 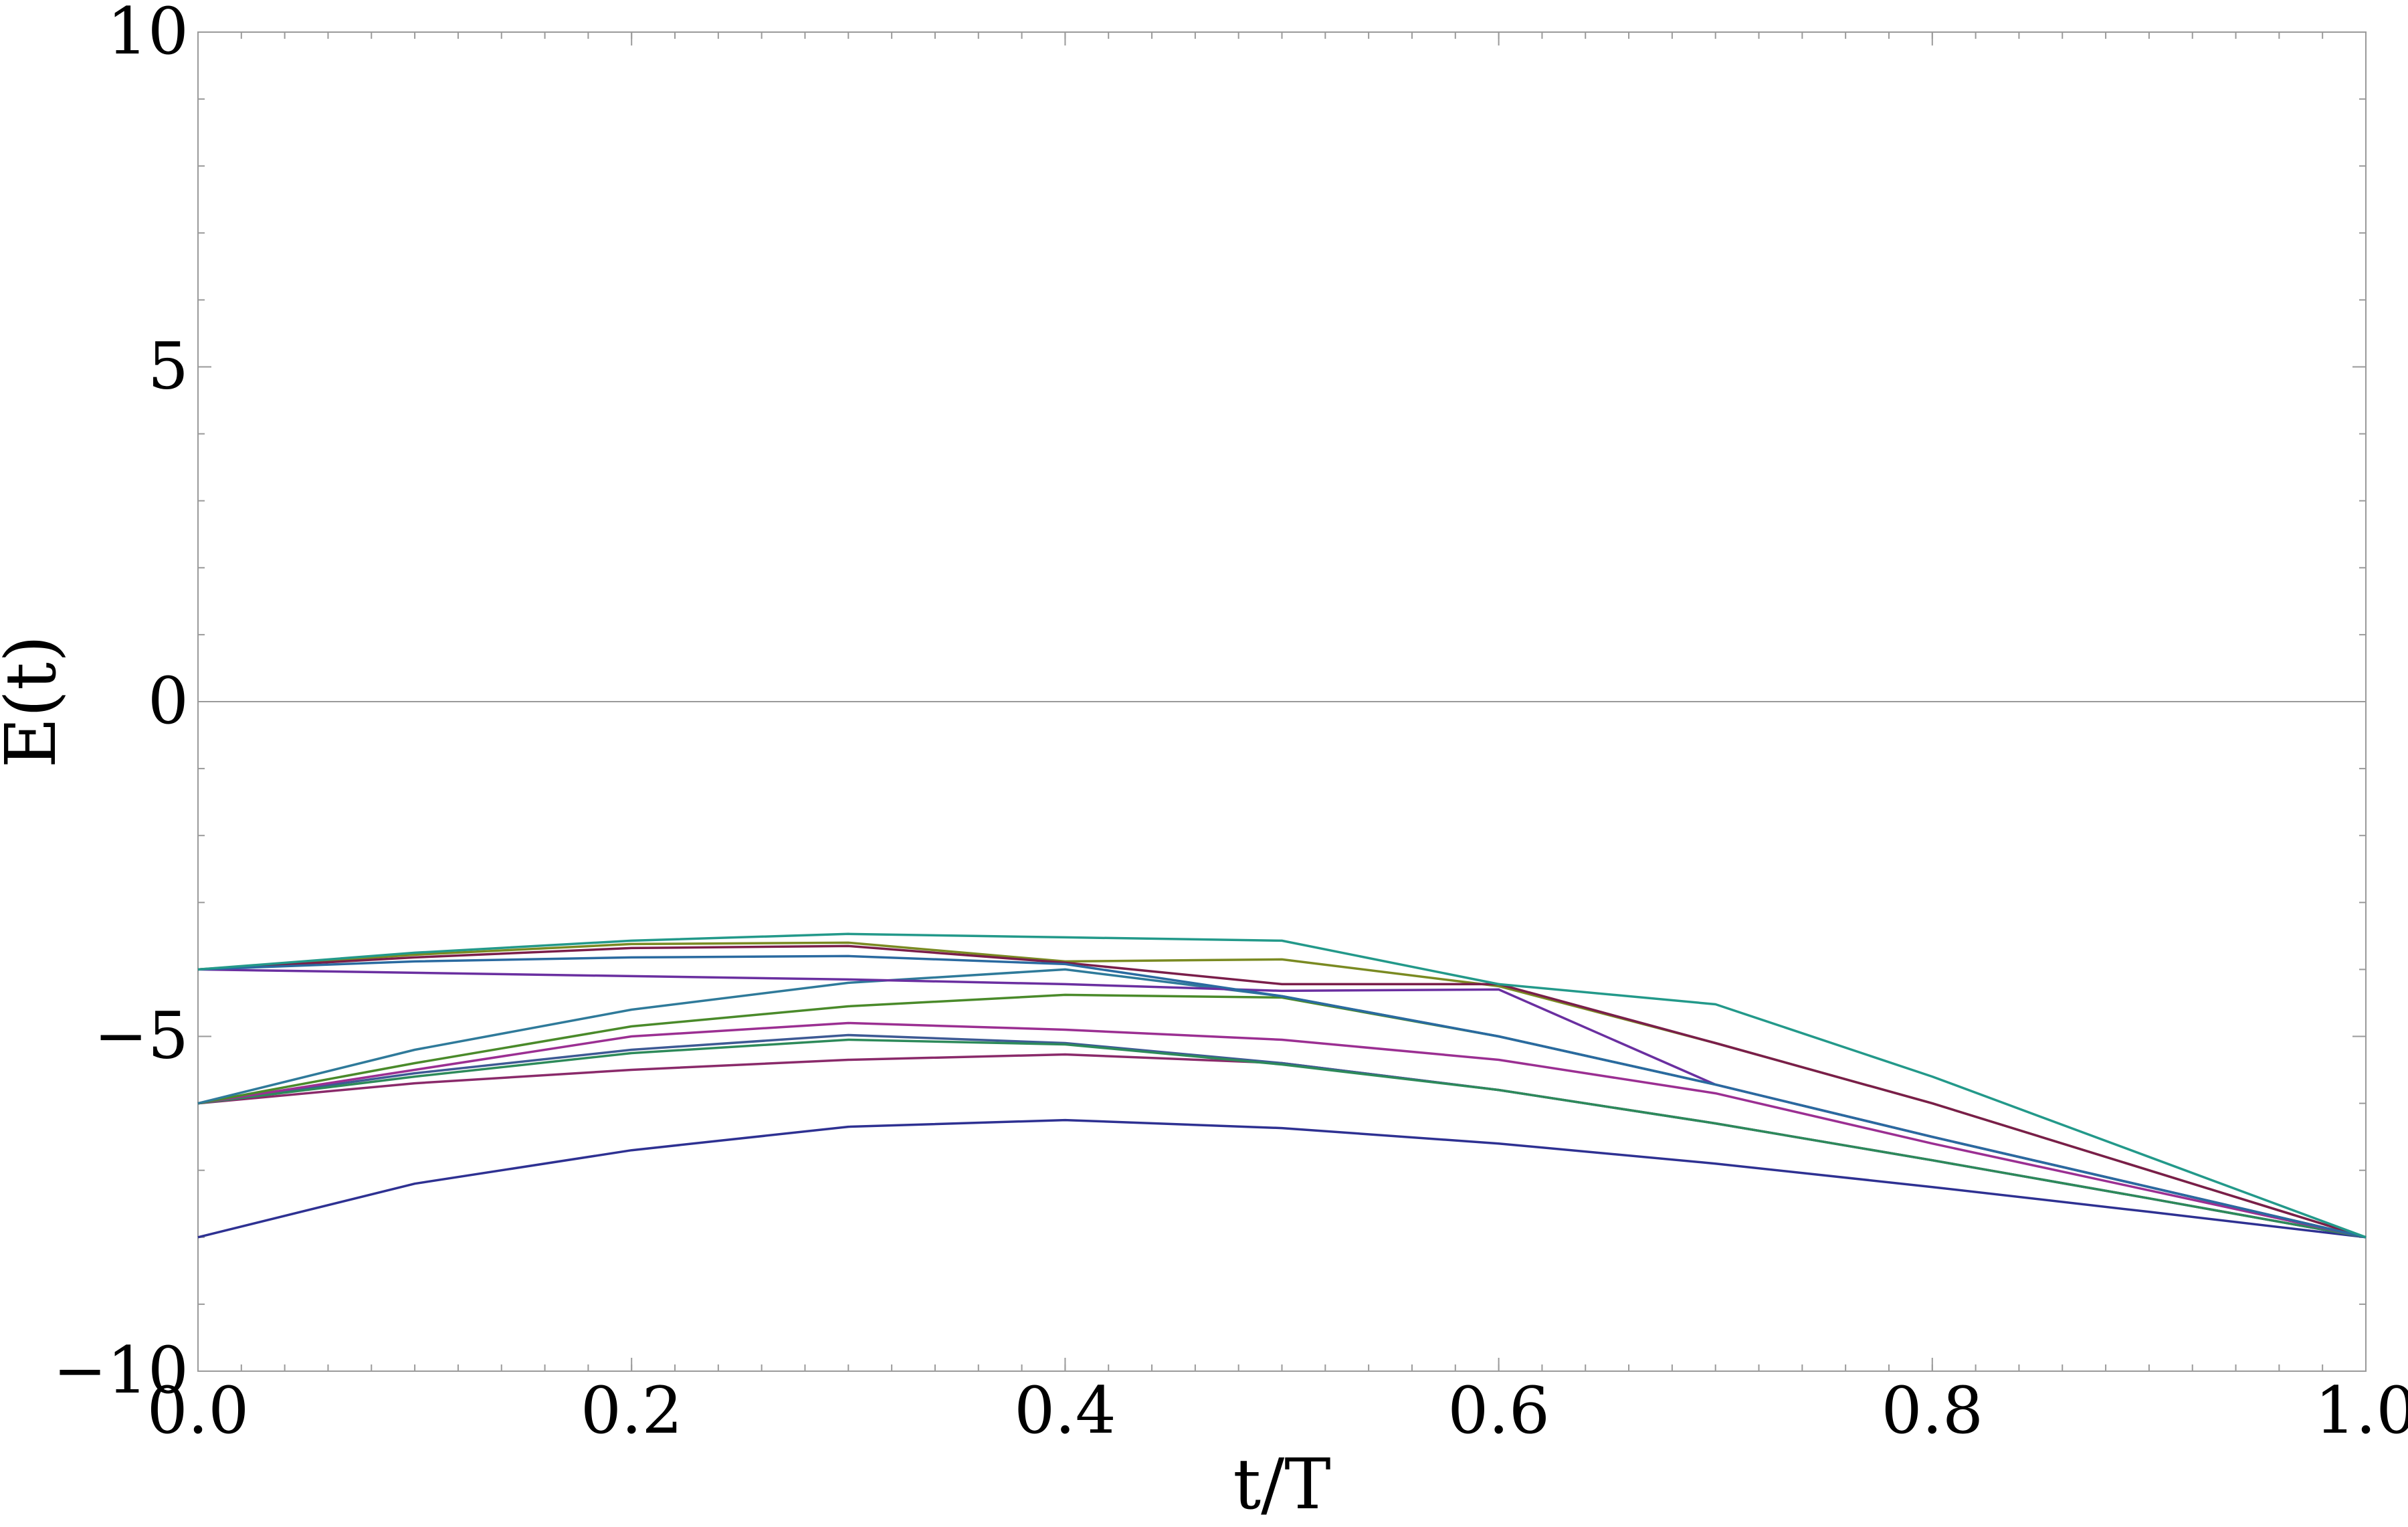 I want to click on y-tick-label: 5, so click(x=168, y=366).